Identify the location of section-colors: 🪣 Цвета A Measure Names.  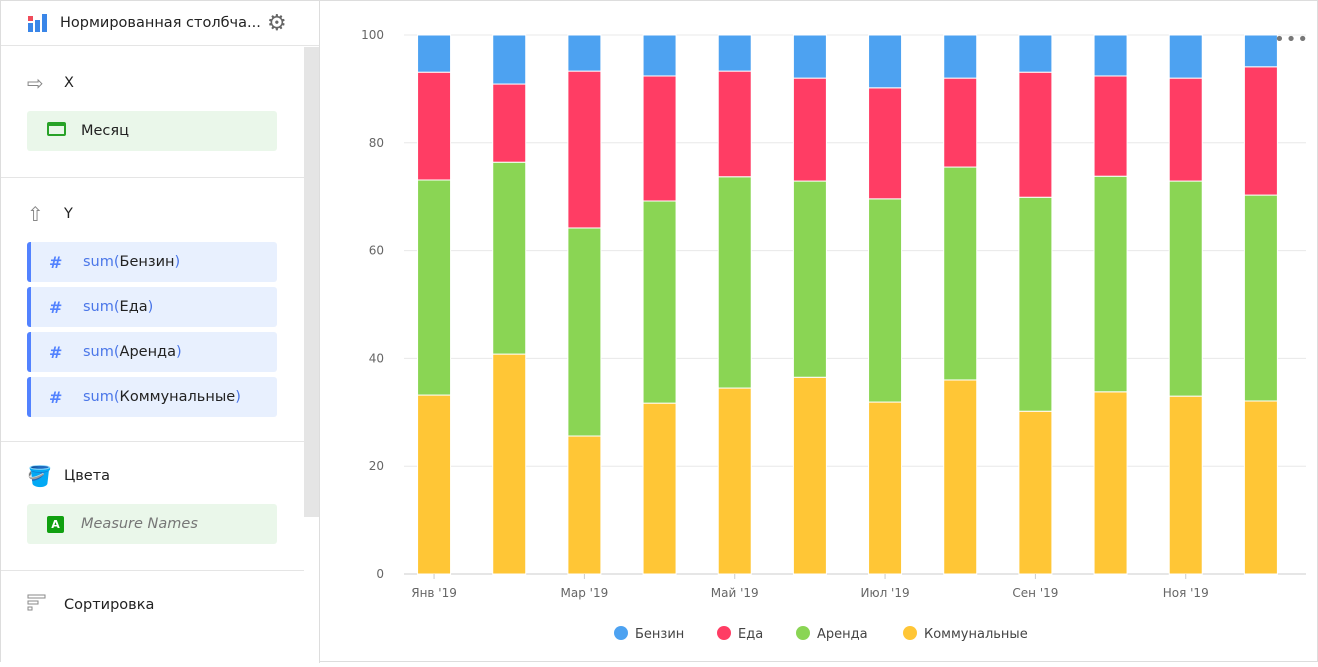
(152, 506).